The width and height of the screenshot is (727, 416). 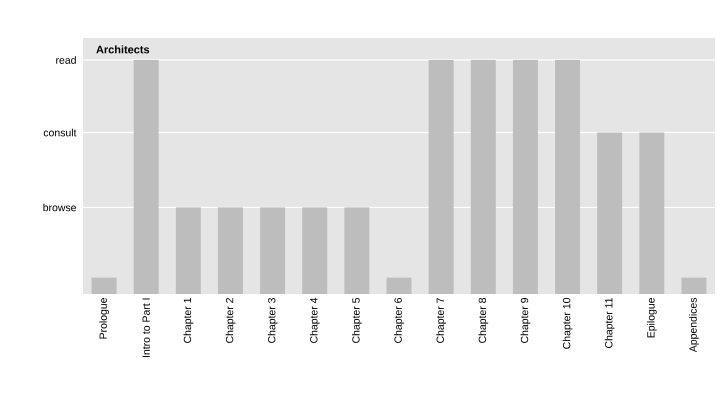 What do you see at coordinates (60, 132) in the screenshot?
I see `ref-line-label: consult` at bounding box center [60, 132].